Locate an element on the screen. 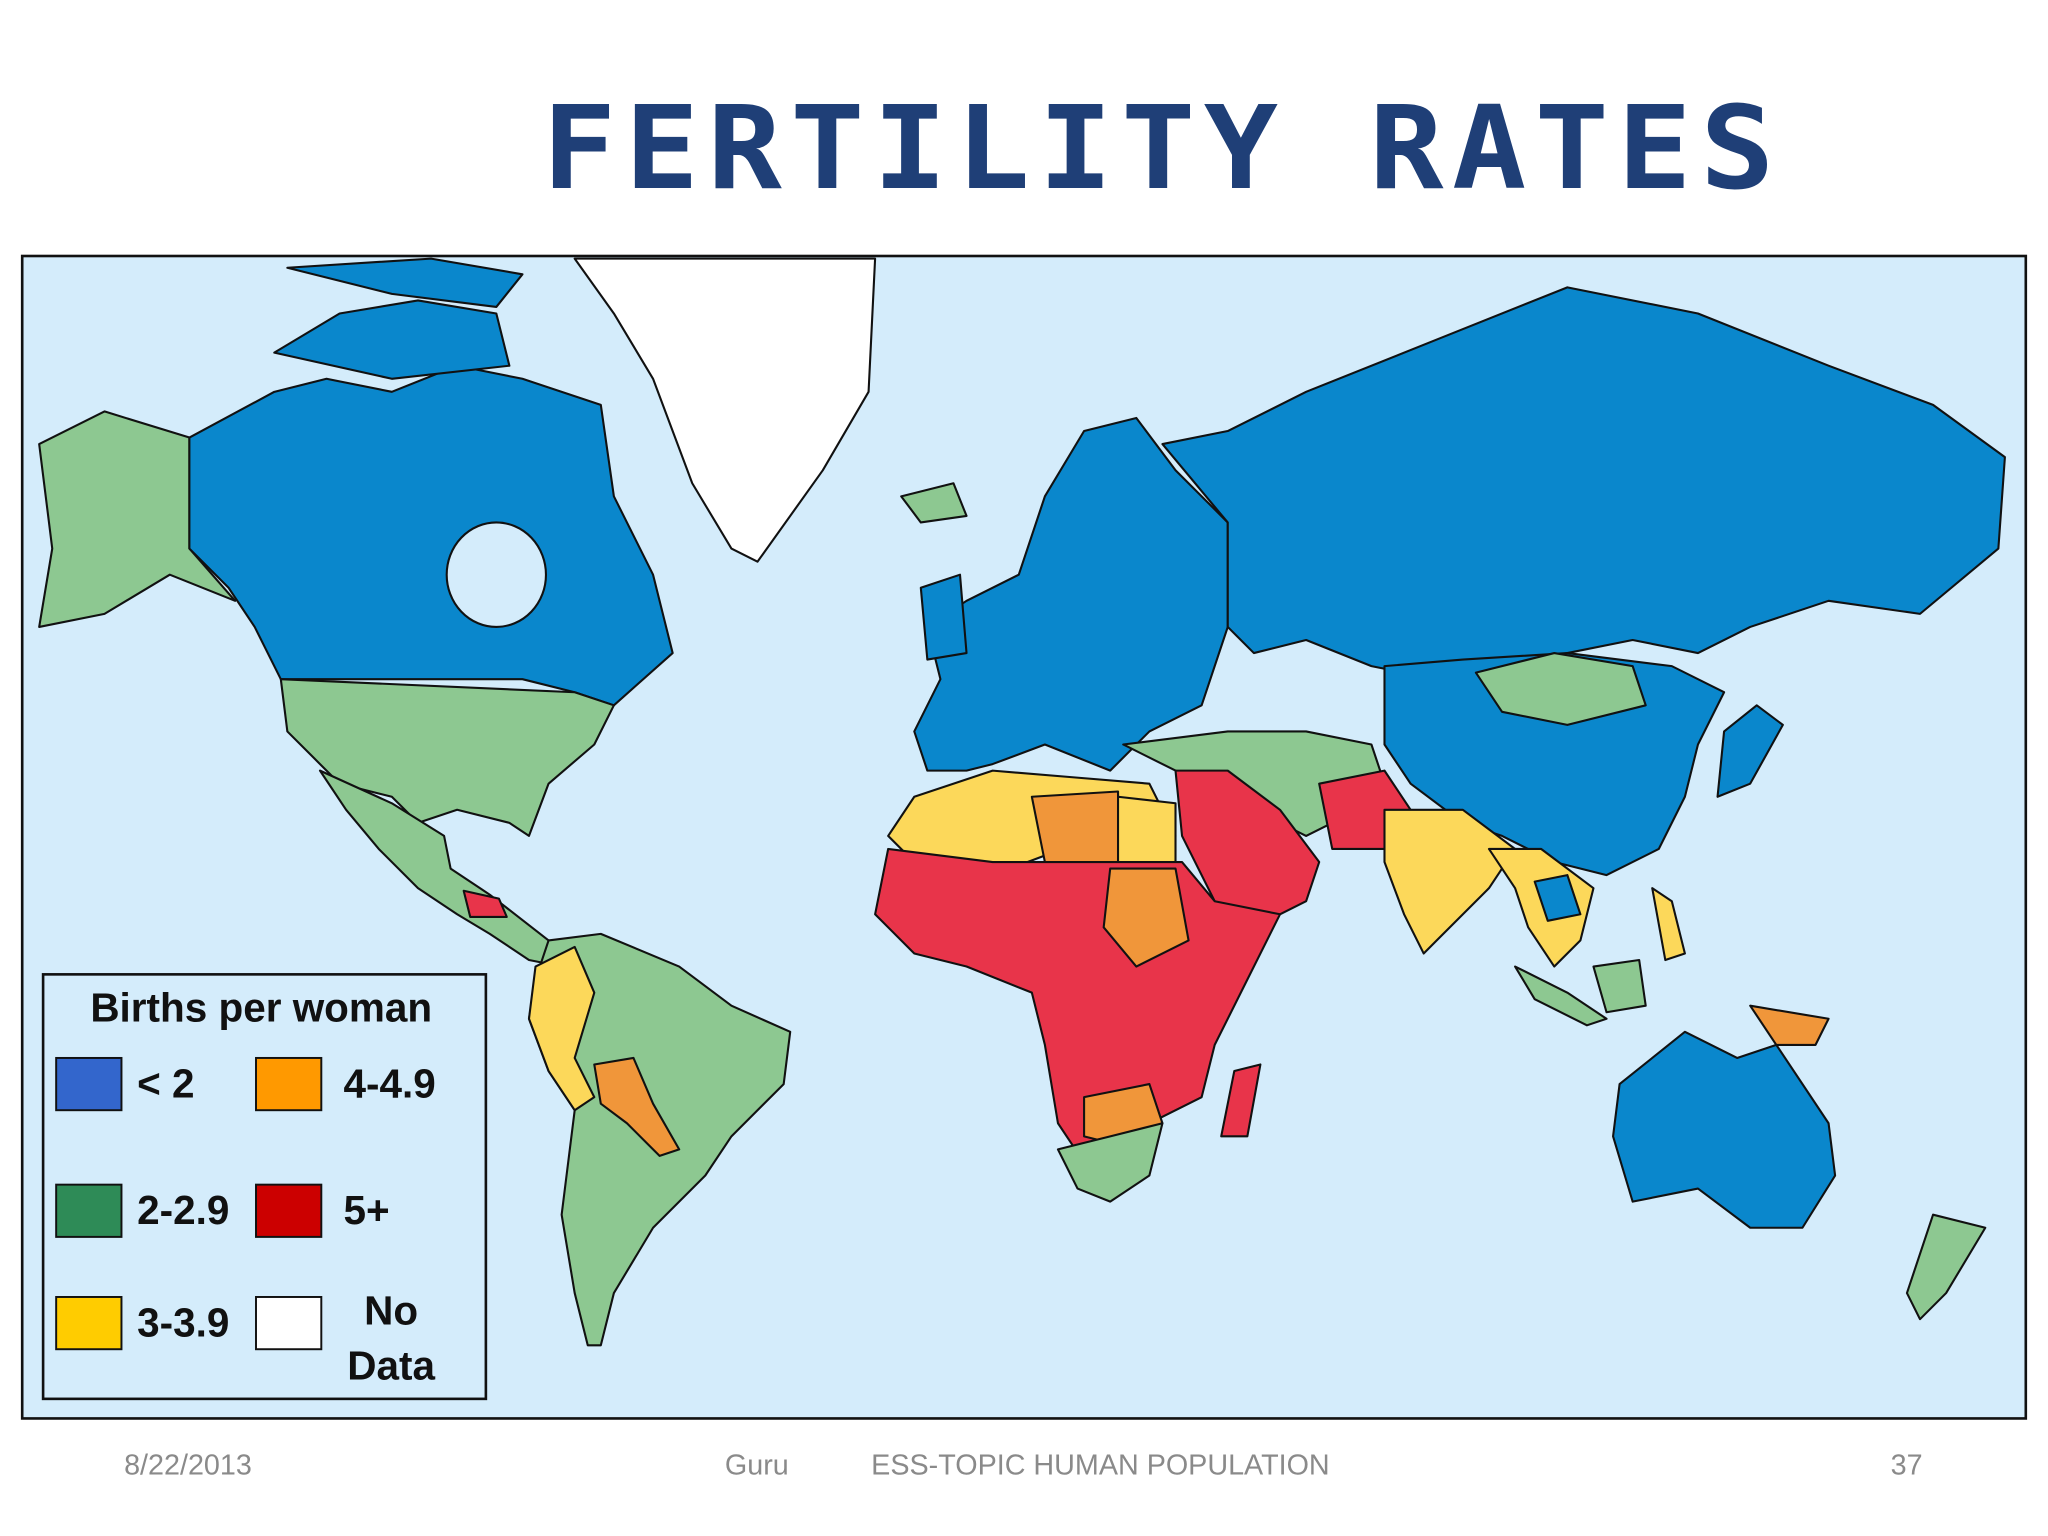  legend-label-box: No Data is located at coordinates (391, 1338).